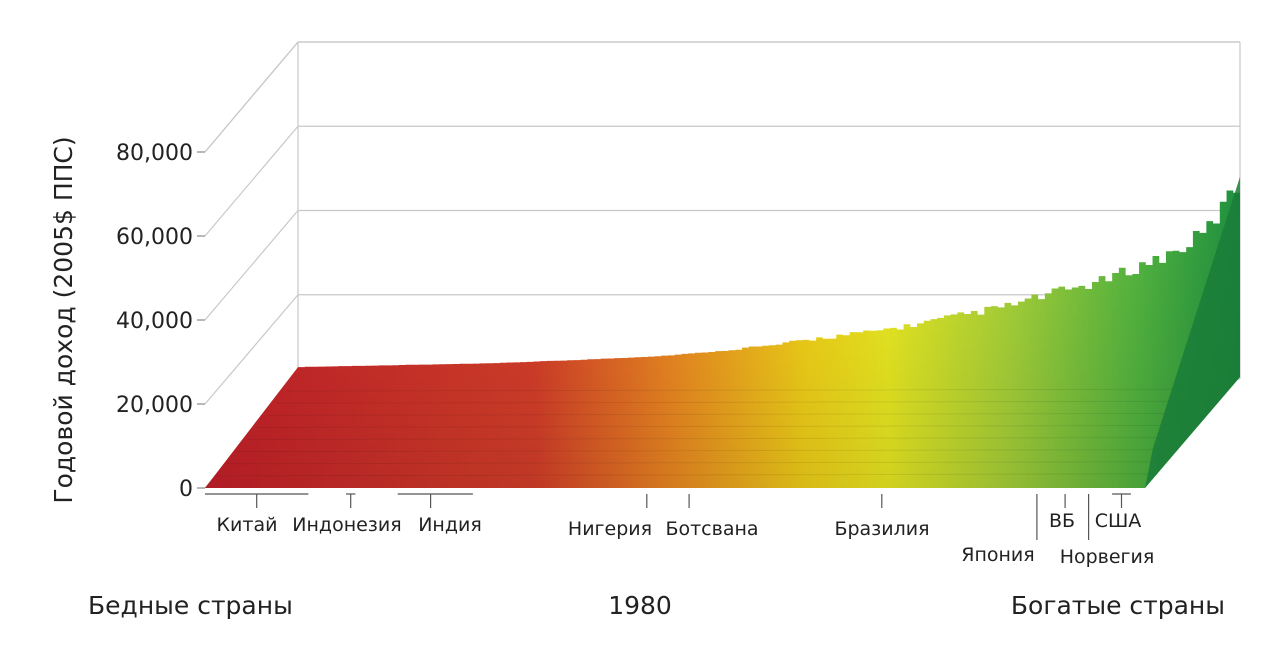 The height and width of the screenshot is (657, 1280). I want to click on country-label: Норвегия, so click(1107, 557).